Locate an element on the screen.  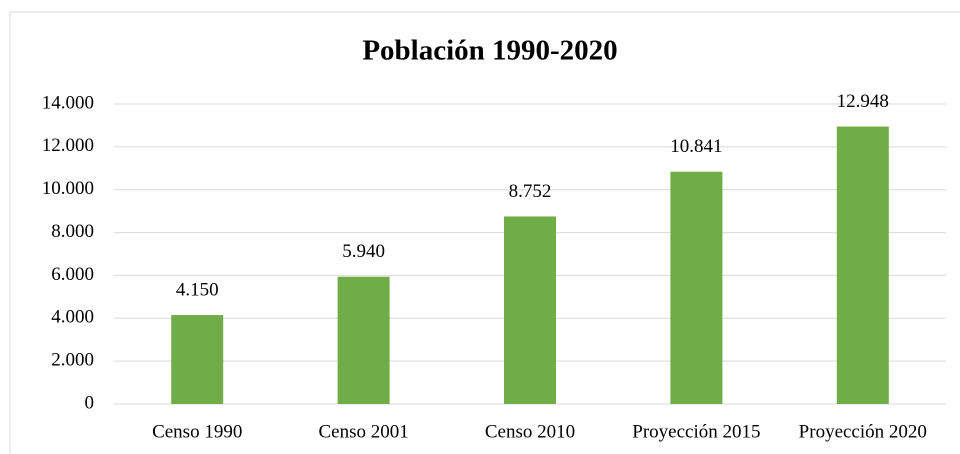
y-tick-label: 14.000 is located at coordinates (68, 102).